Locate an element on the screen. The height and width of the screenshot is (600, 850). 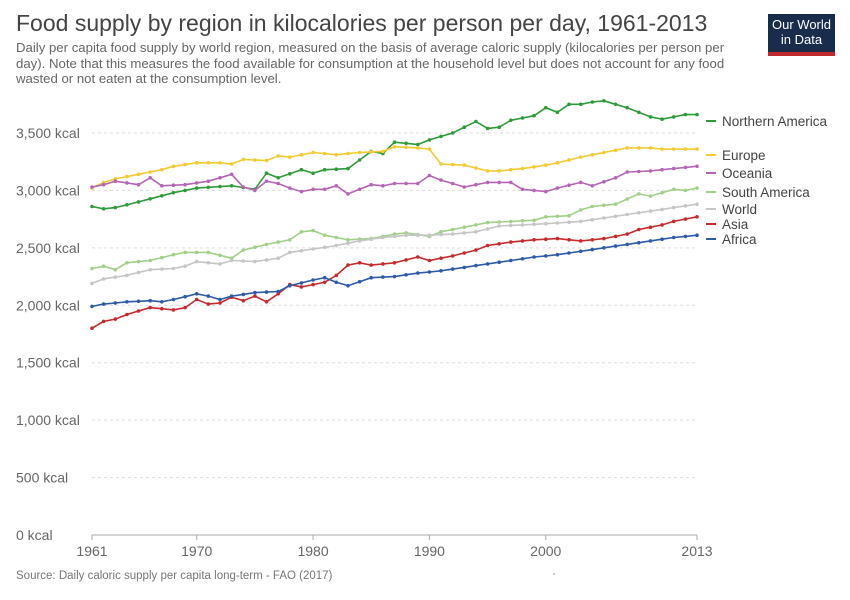
owid-logo: Our World in Data is located at coordinates (801, 35).